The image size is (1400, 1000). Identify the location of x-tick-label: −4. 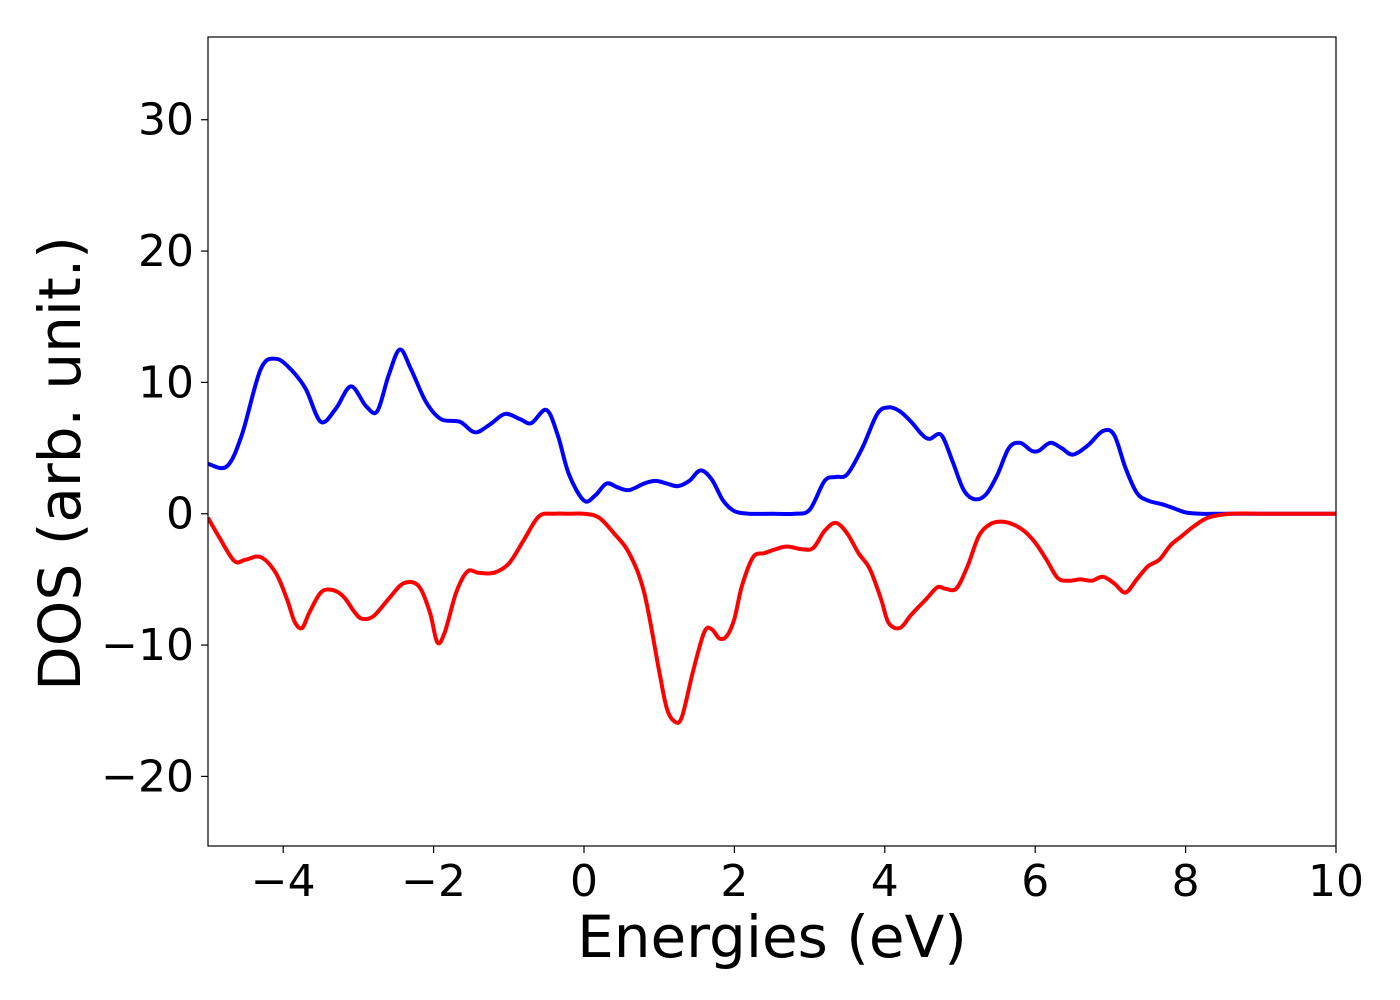
(283, 881).